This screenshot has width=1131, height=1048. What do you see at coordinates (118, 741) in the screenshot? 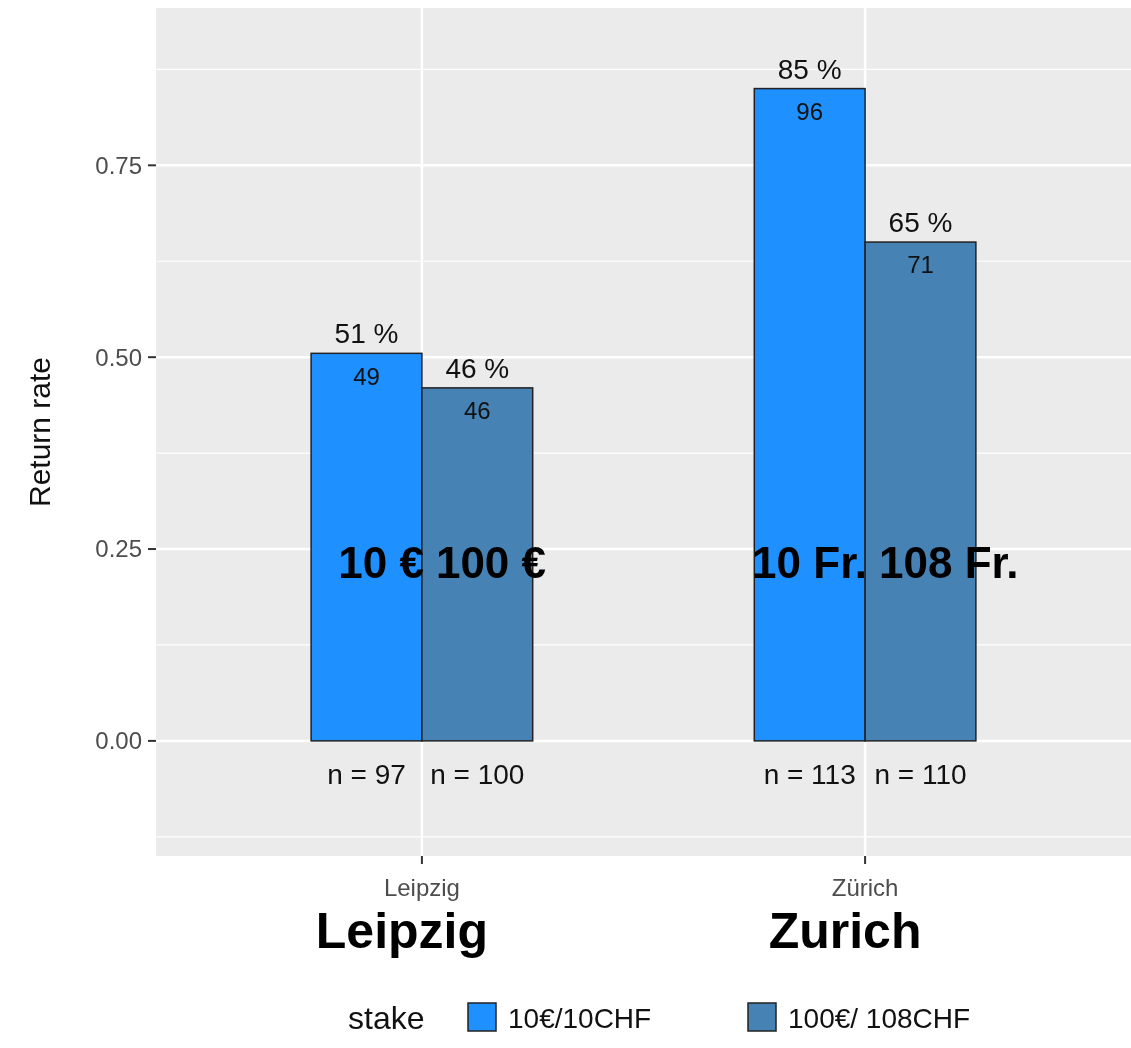
I see `y-tick-label: 0.00` at bounding box center [118, 741].